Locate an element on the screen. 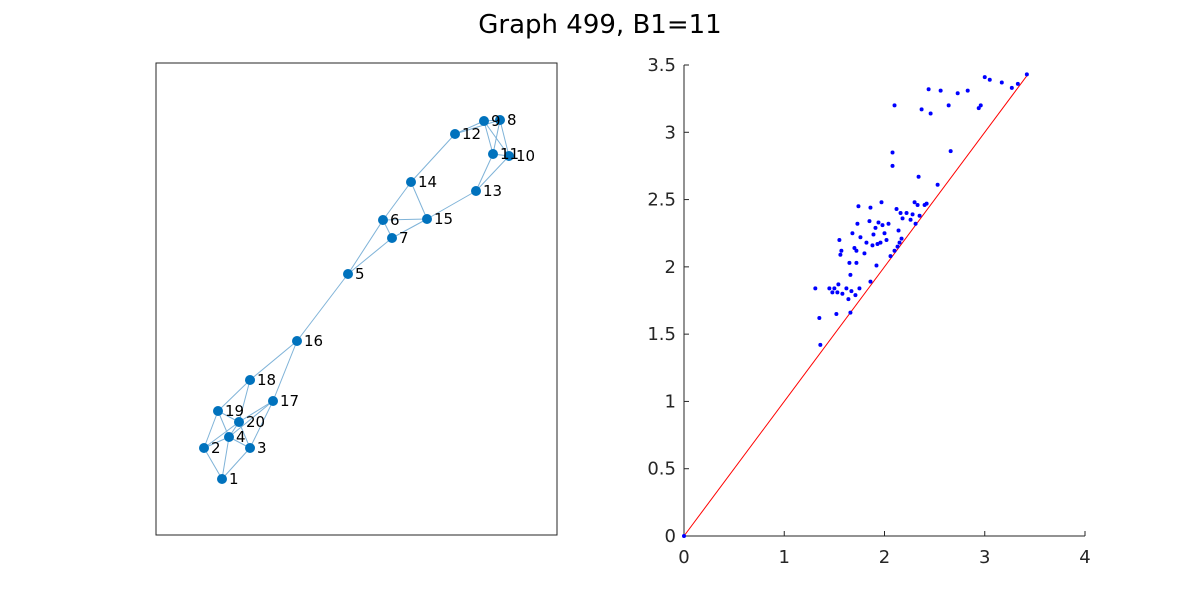  graph-node-label: 11 is located at coordinates (509, 154).